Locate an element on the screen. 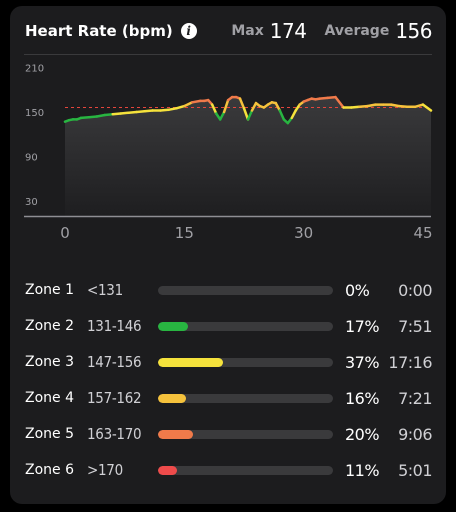 The width and height of the screenshot is (456, 512). zone-name: Zone 2 is located at coordinates (49, 326).